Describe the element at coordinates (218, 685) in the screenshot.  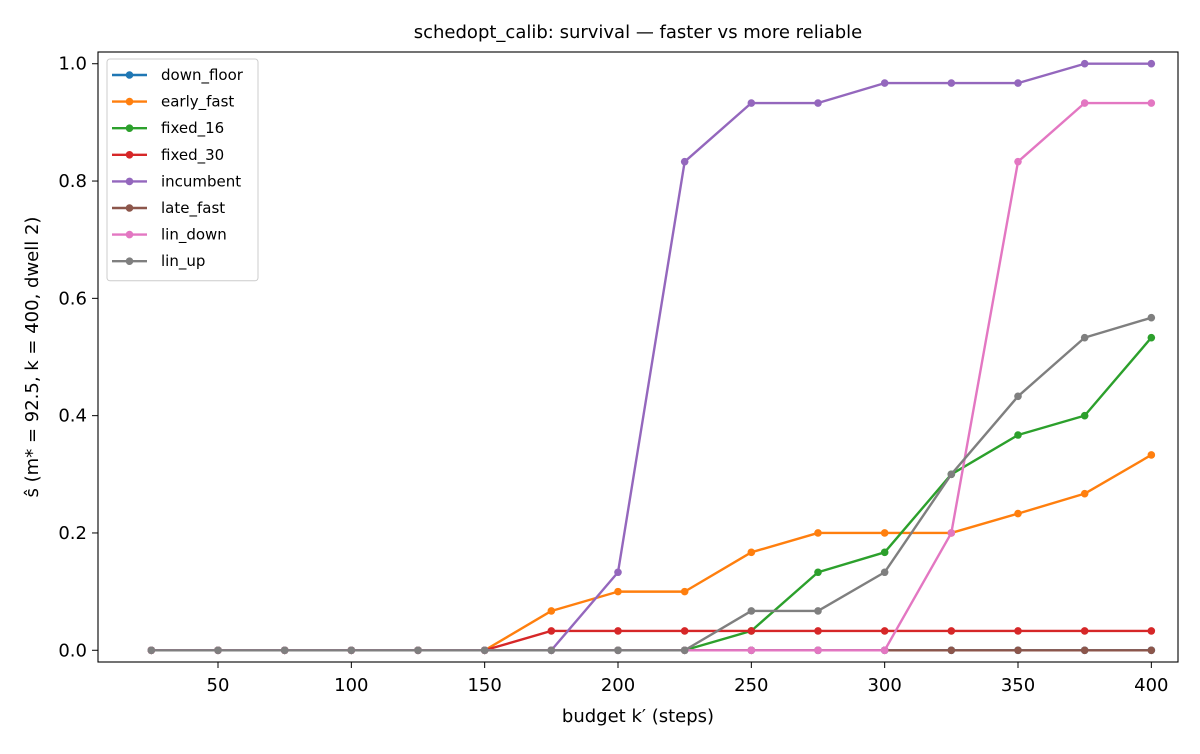
I see `x-tick-label: 50` at that location.